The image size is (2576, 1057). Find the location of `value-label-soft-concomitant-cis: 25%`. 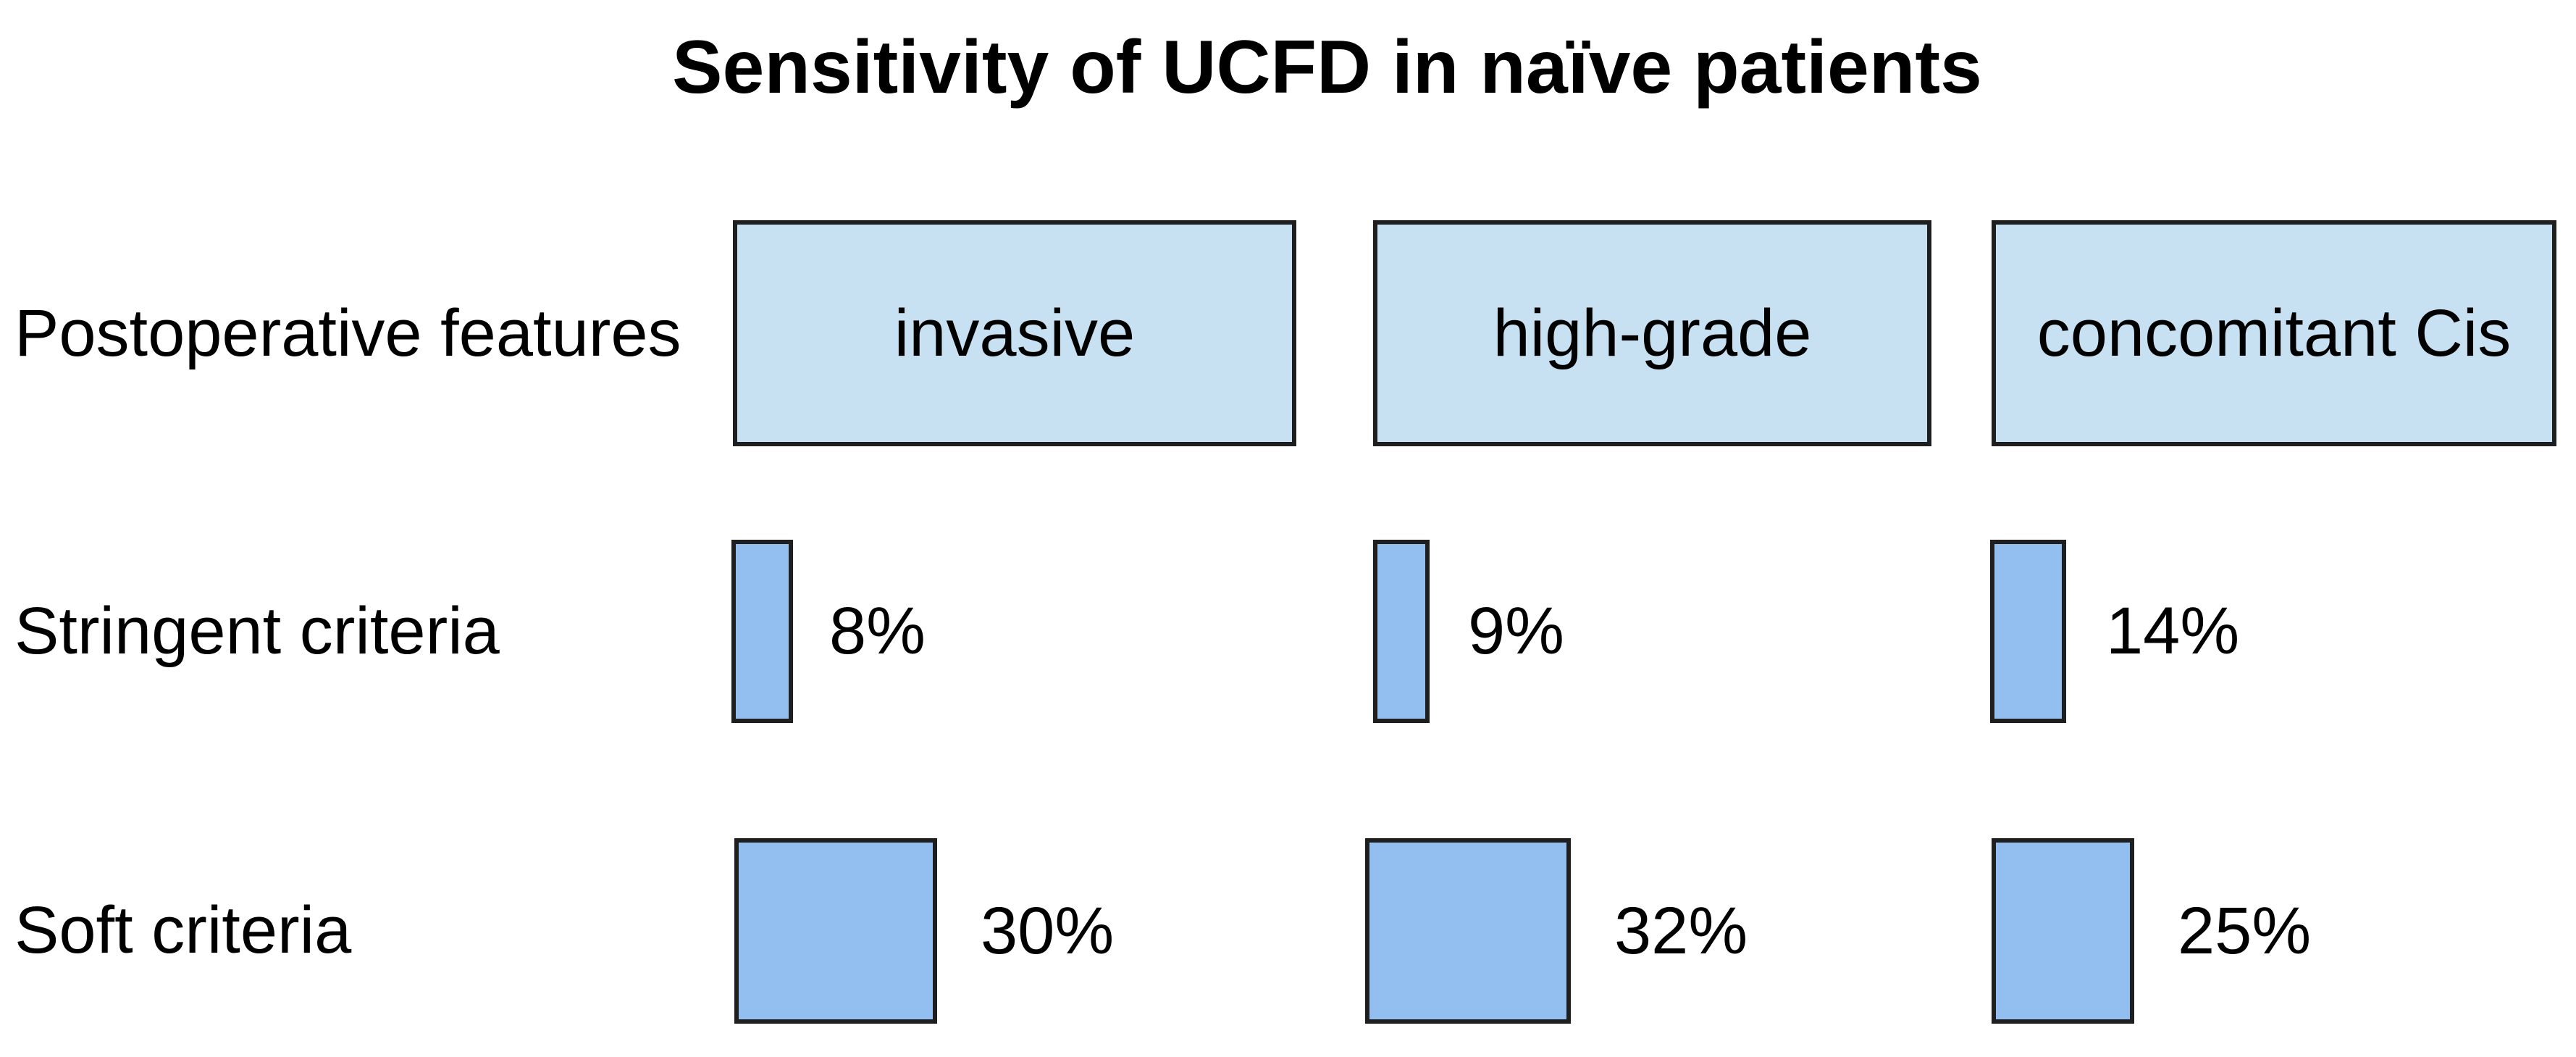

value-label-soft-concomitant-cis: 25% is located at coordinates (2245, 931).